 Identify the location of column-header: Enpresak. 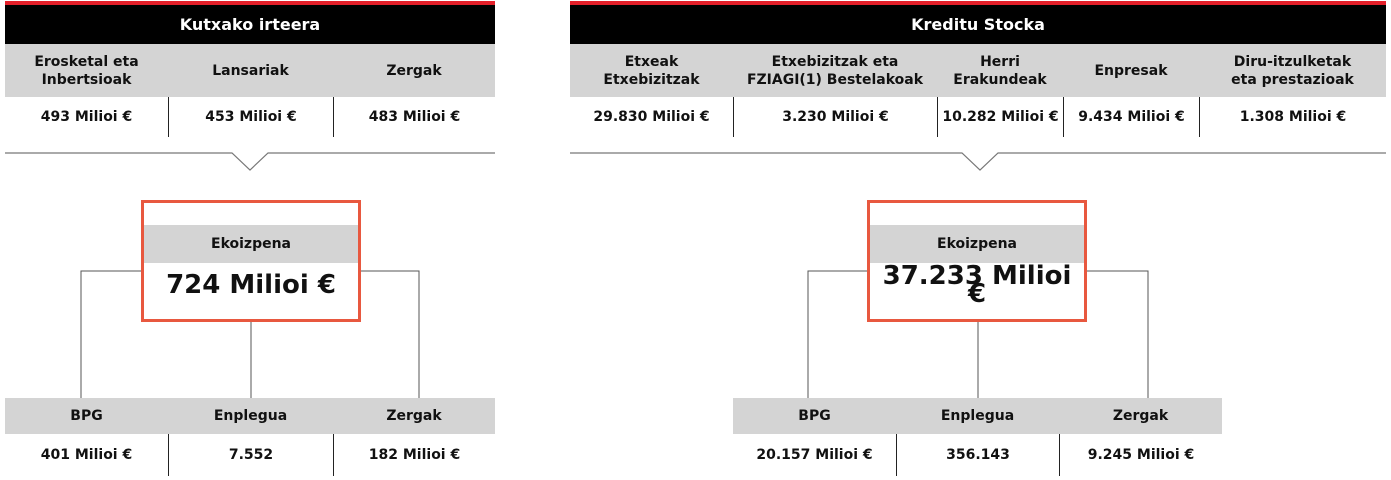
(1131, 70).